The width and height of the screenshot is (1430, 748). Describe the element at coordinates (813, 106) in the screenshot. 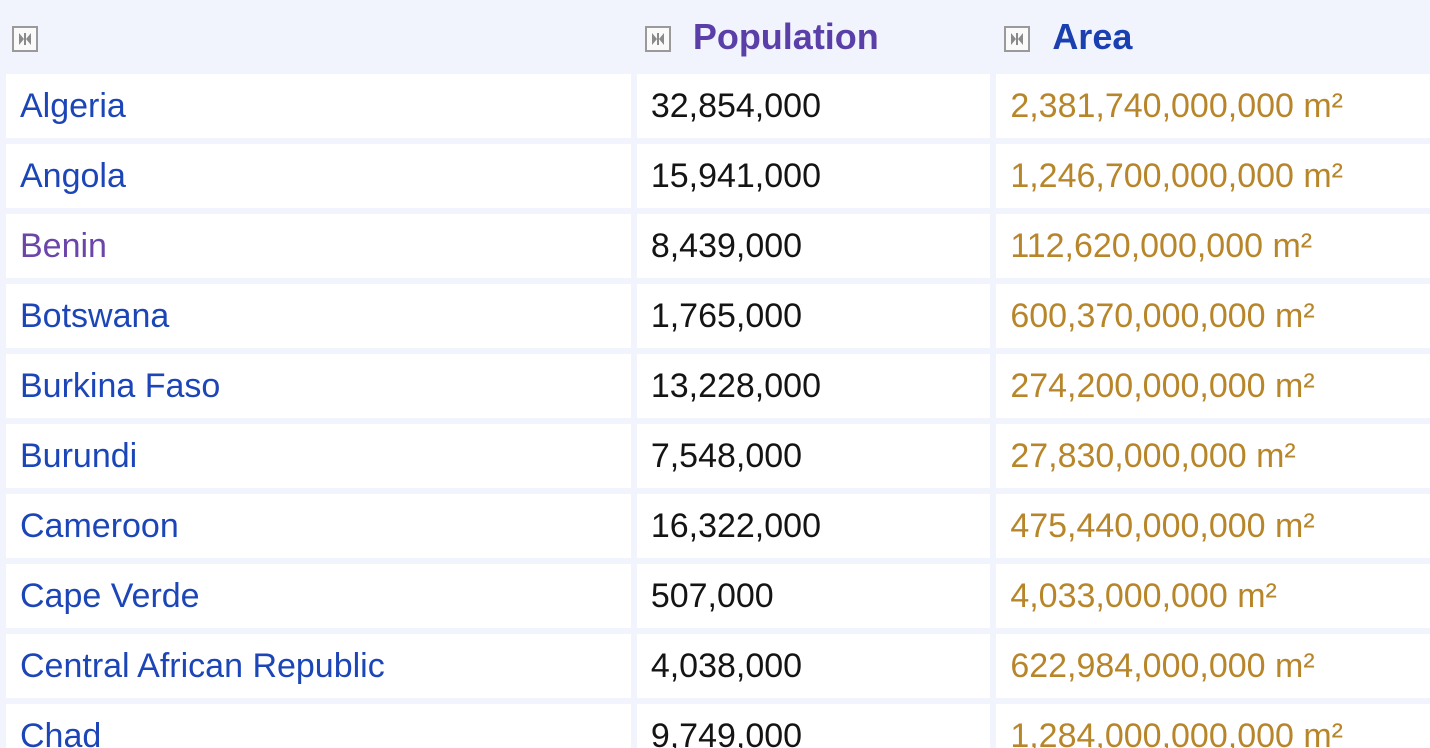

I see `population-cell: 32,854,000` at that location.